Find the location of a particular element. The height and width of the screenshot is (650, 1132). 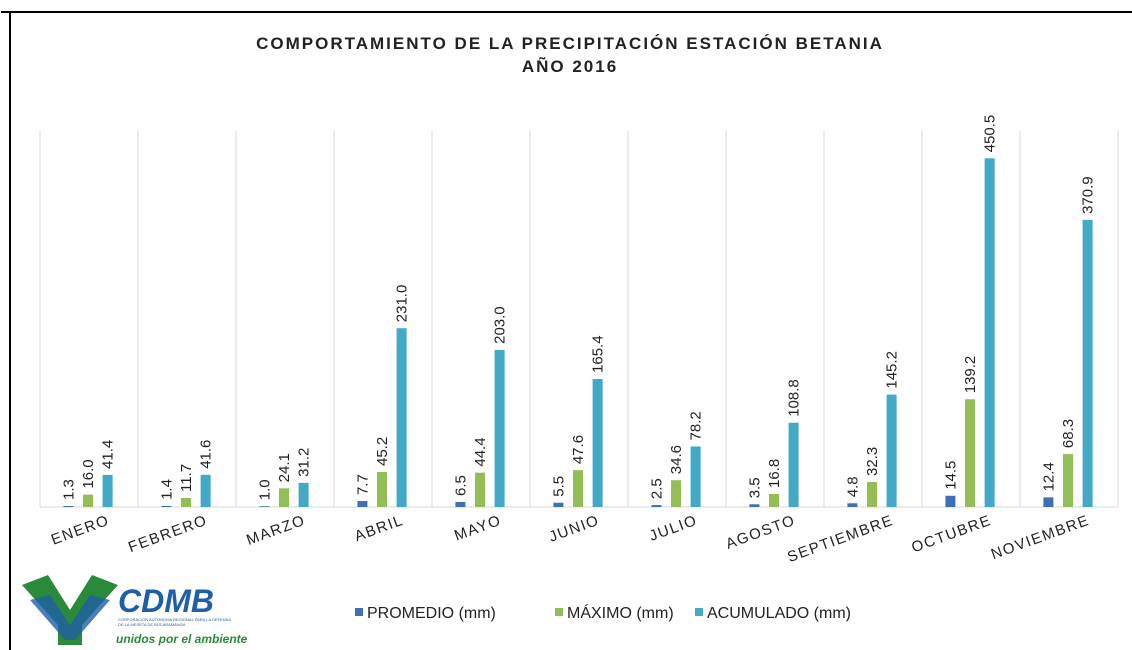

value-label: 45.2 is located at coordinates (382, 451).